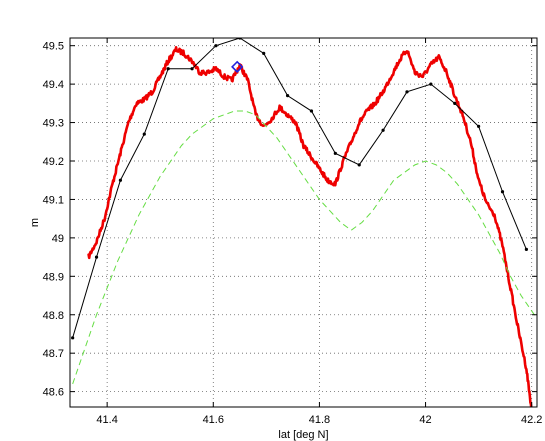 The image size is (545, 441). Describe the element at coordinates (319, 420) in the screenshot. I see `x-tick-label: 41.8` at that location.